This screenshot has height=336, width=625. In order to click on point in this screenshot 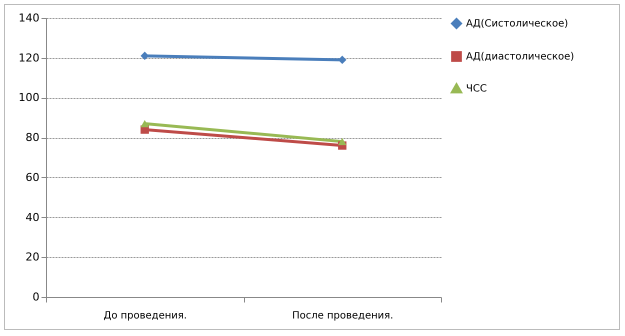, I will do `click(342, 60)`.